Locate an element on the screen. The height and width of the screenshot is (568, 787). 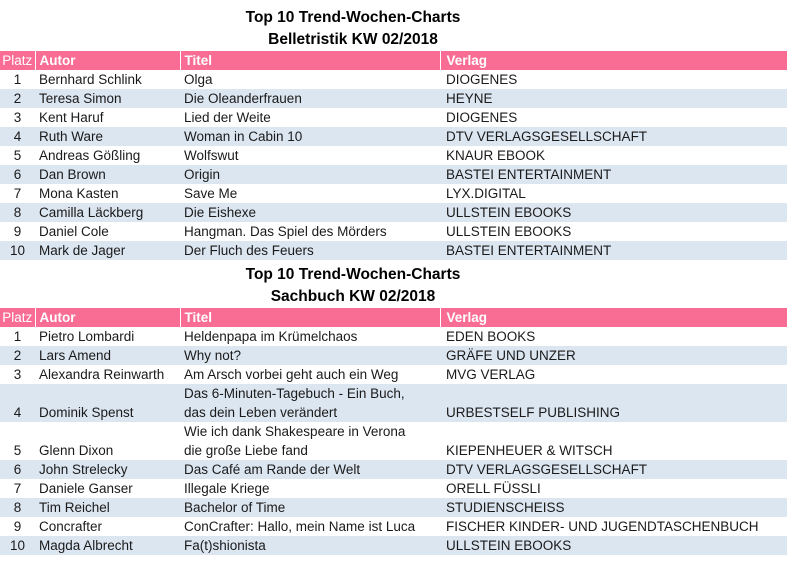
cell-autor: John Strelecky is located at coordinates (83, 469).